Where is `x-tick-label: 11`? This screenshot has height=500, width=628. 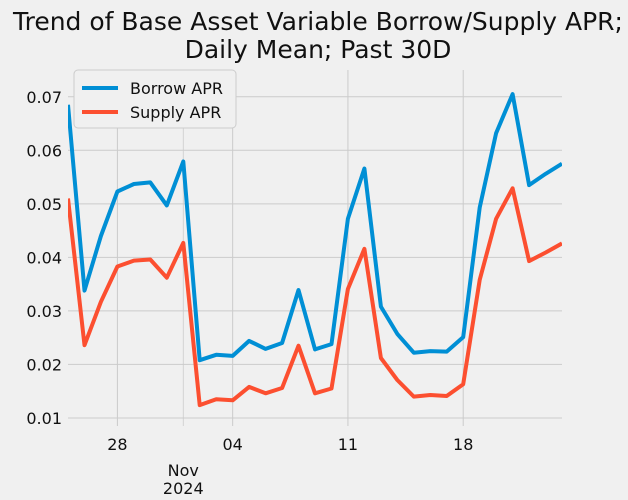
x-tick-label: 11 is located at coordinates (348, 444).